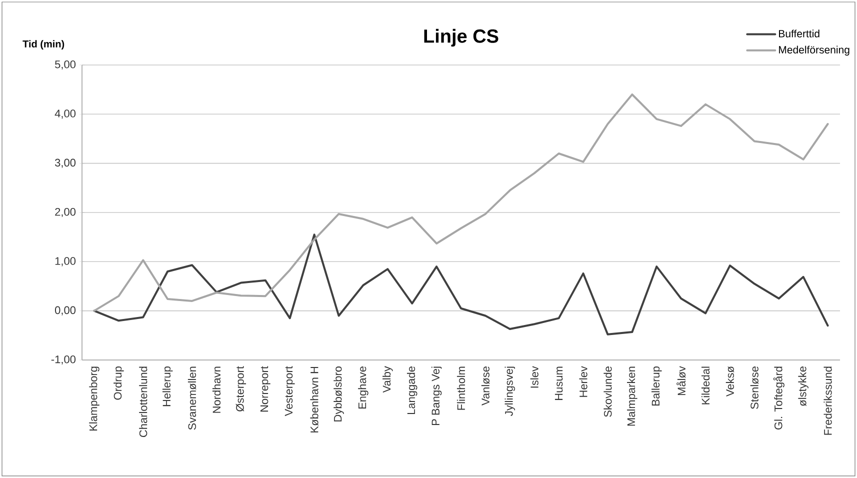 The width and height of the screenshot is (857, 478). What do you see at coordinates (339, 394) in the screenshot?
I see `x-tick-label: Dybbølsbro` at bounding box center [339, 394].